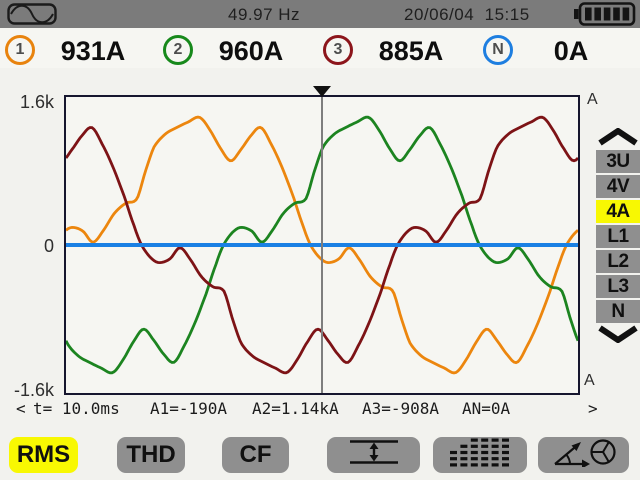 This screenshot has height=480, width=640. Describe the element at coordinates (93, 51) in the screenshot. I see `channel-1-value: 931A` at that location.